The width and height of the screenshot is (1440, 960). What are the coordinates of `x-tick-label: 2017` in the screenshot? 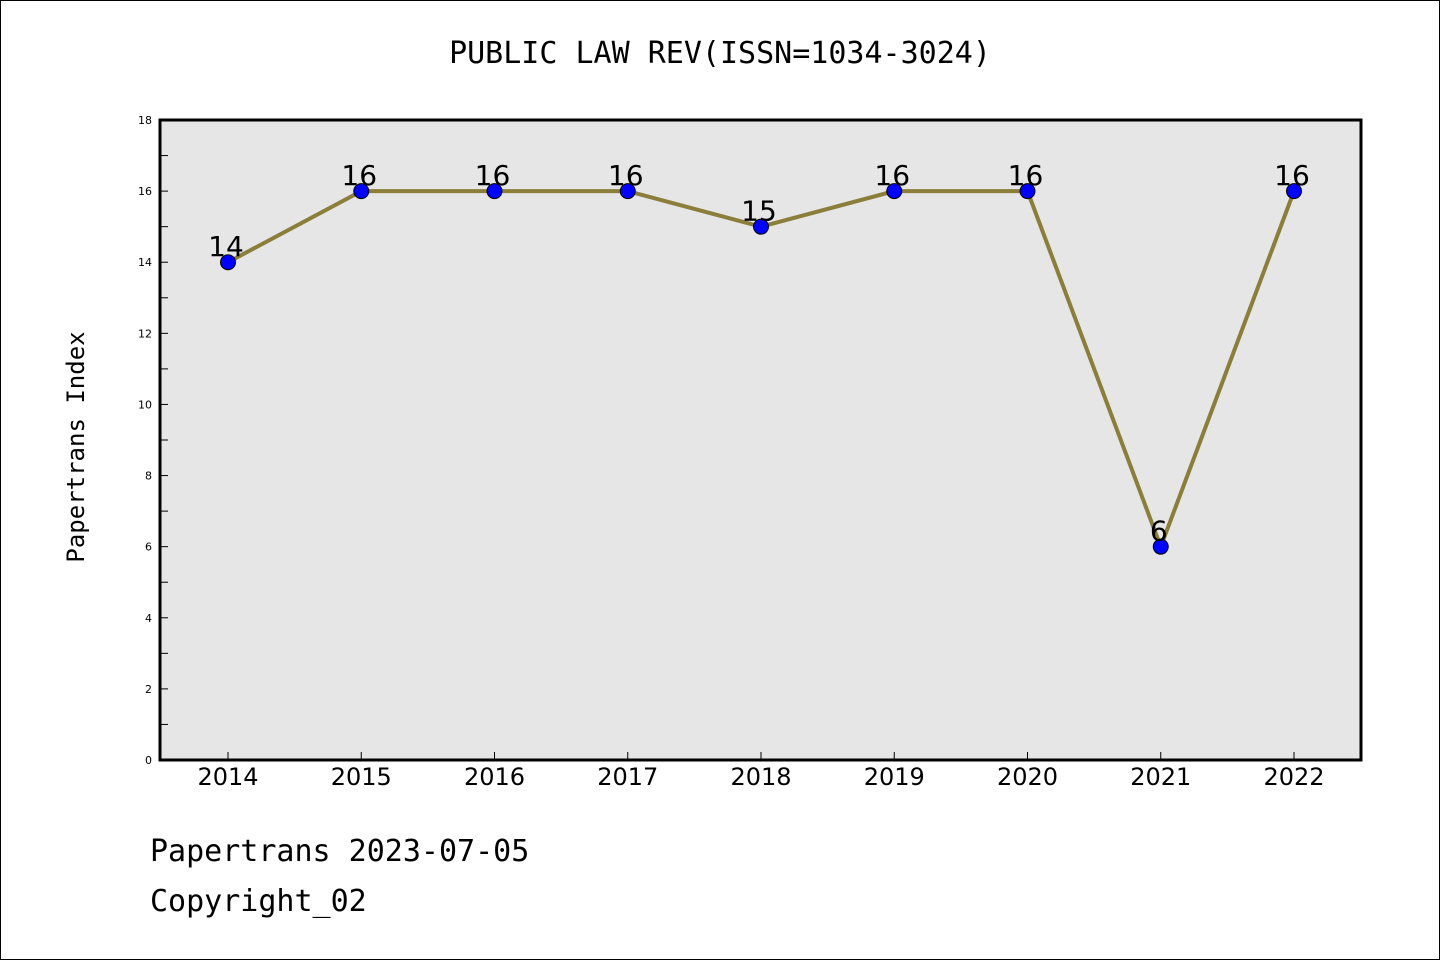 It's located at (627, 777).